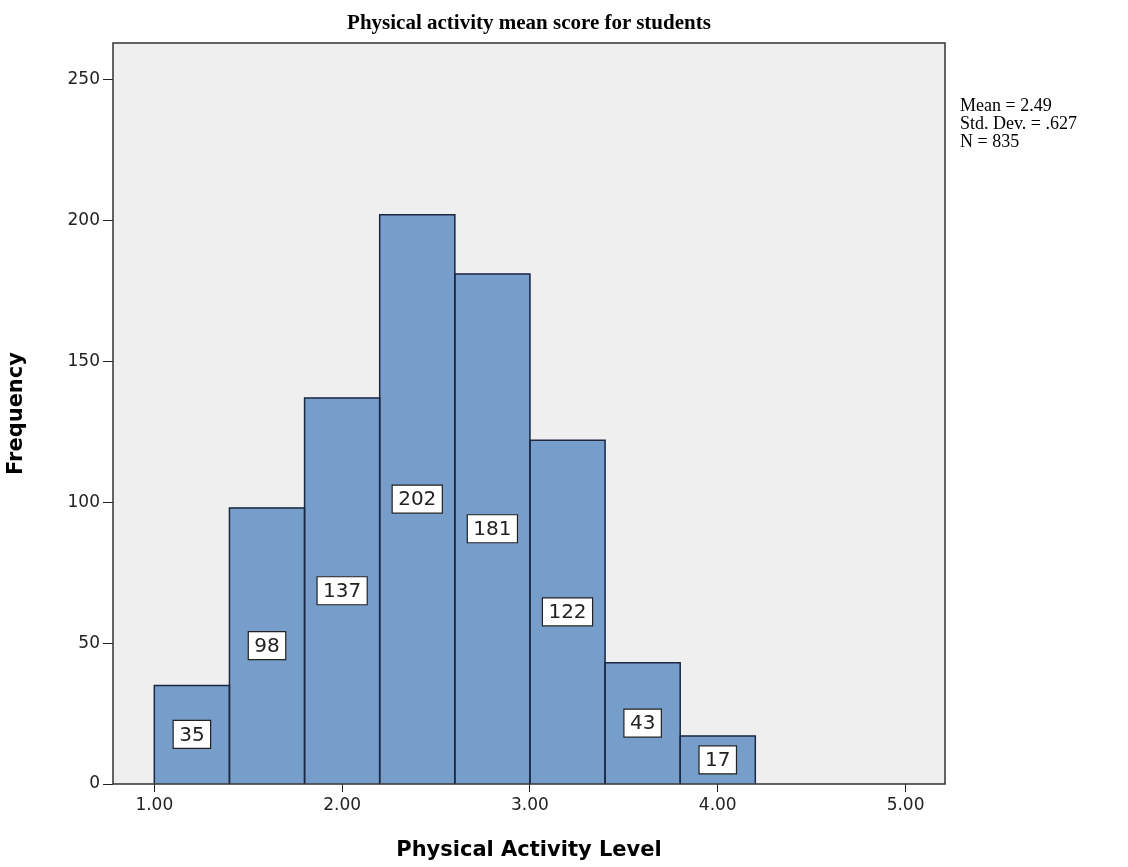 This screenshot has height=867, width=1128. Describe the element at coordinates (83, 500) in the screenshot. I see `y-tick-label: 100` at that location.